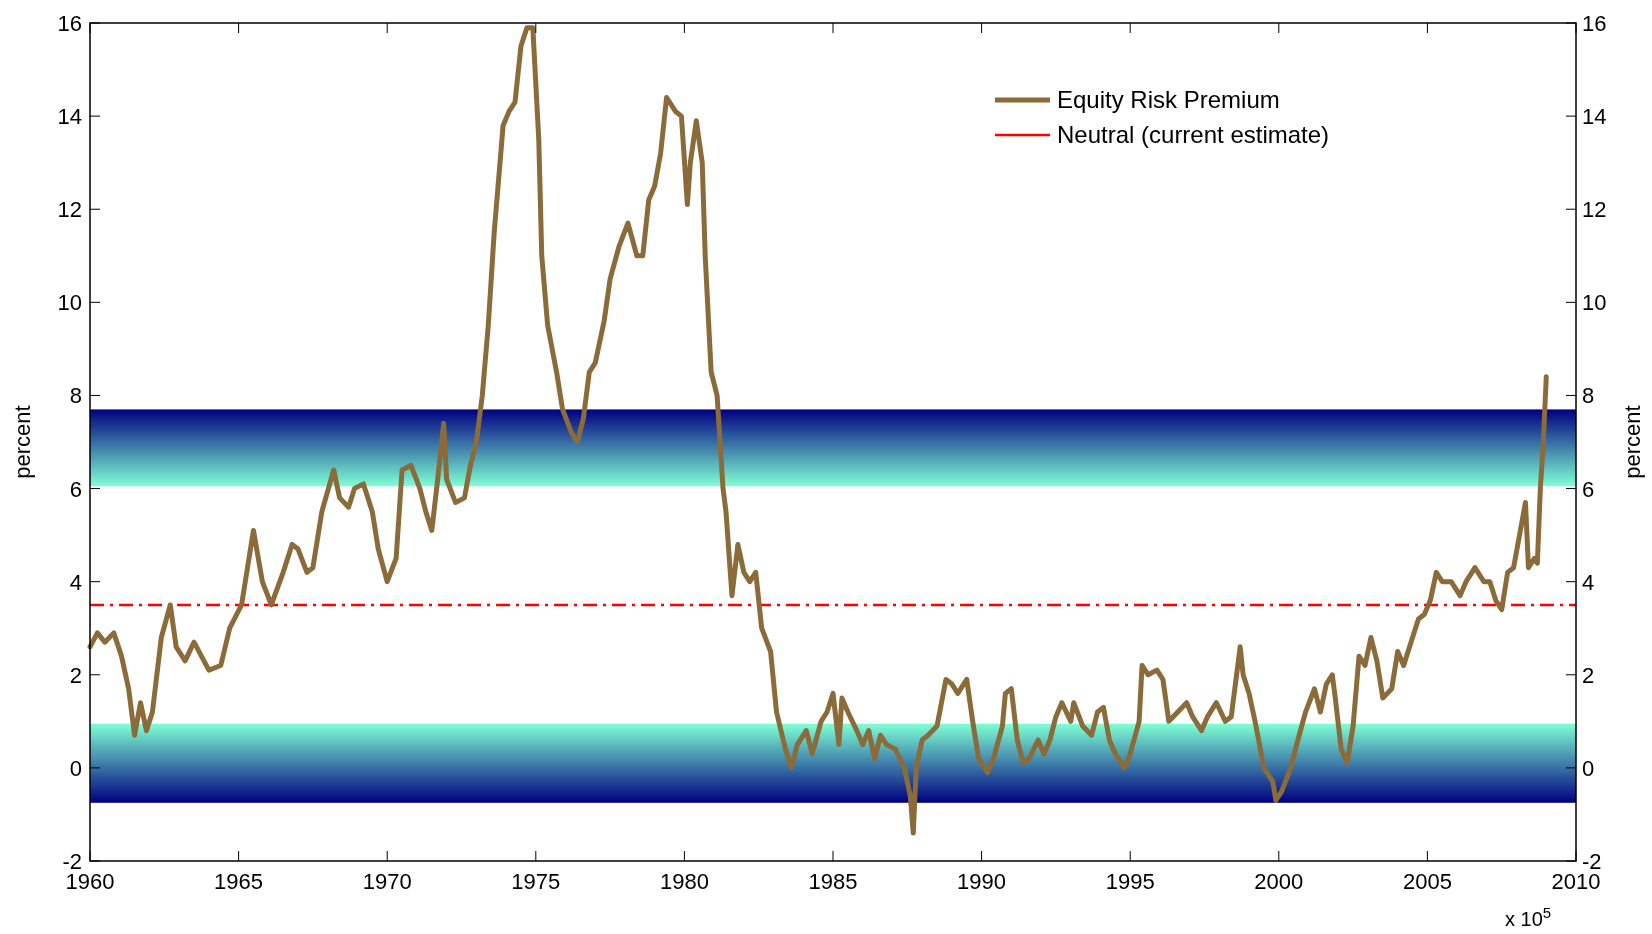 Image resolution: width=1652 pixels, height=934 pixels. Describe the element at coordinates (684, 881) in the screenshot. I see `x-tick-label: 1980` at that location.